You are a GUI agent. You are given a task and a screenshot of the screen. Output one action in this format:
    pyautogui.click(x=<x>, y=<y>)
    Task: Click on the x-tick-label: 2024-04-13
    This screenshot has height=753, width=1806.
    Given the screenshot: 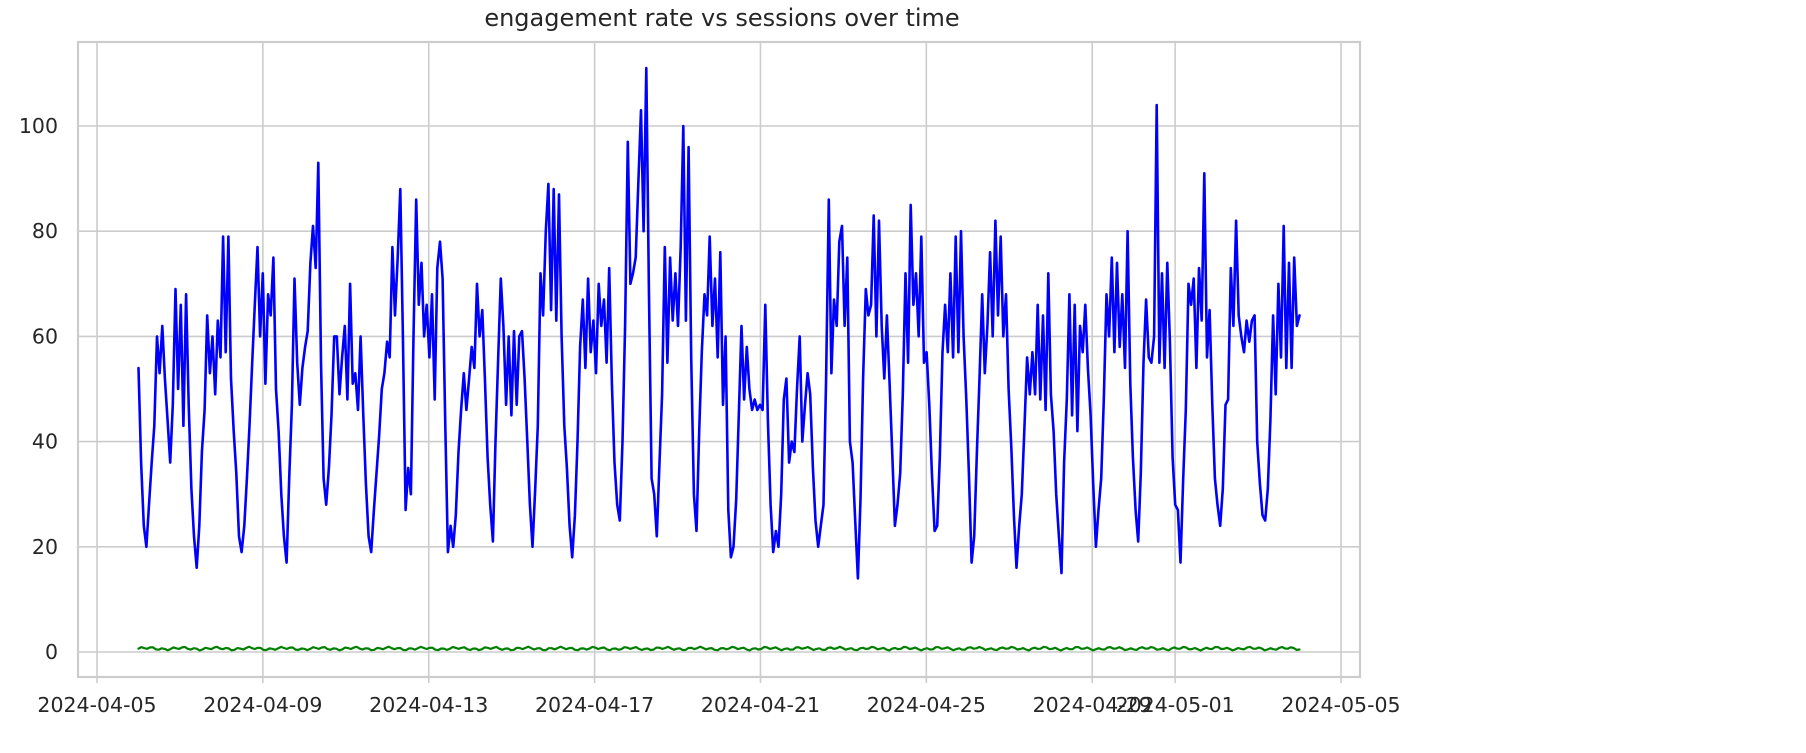 What is the action you would take?
    pyautogui.click(x=428, y=705)
    